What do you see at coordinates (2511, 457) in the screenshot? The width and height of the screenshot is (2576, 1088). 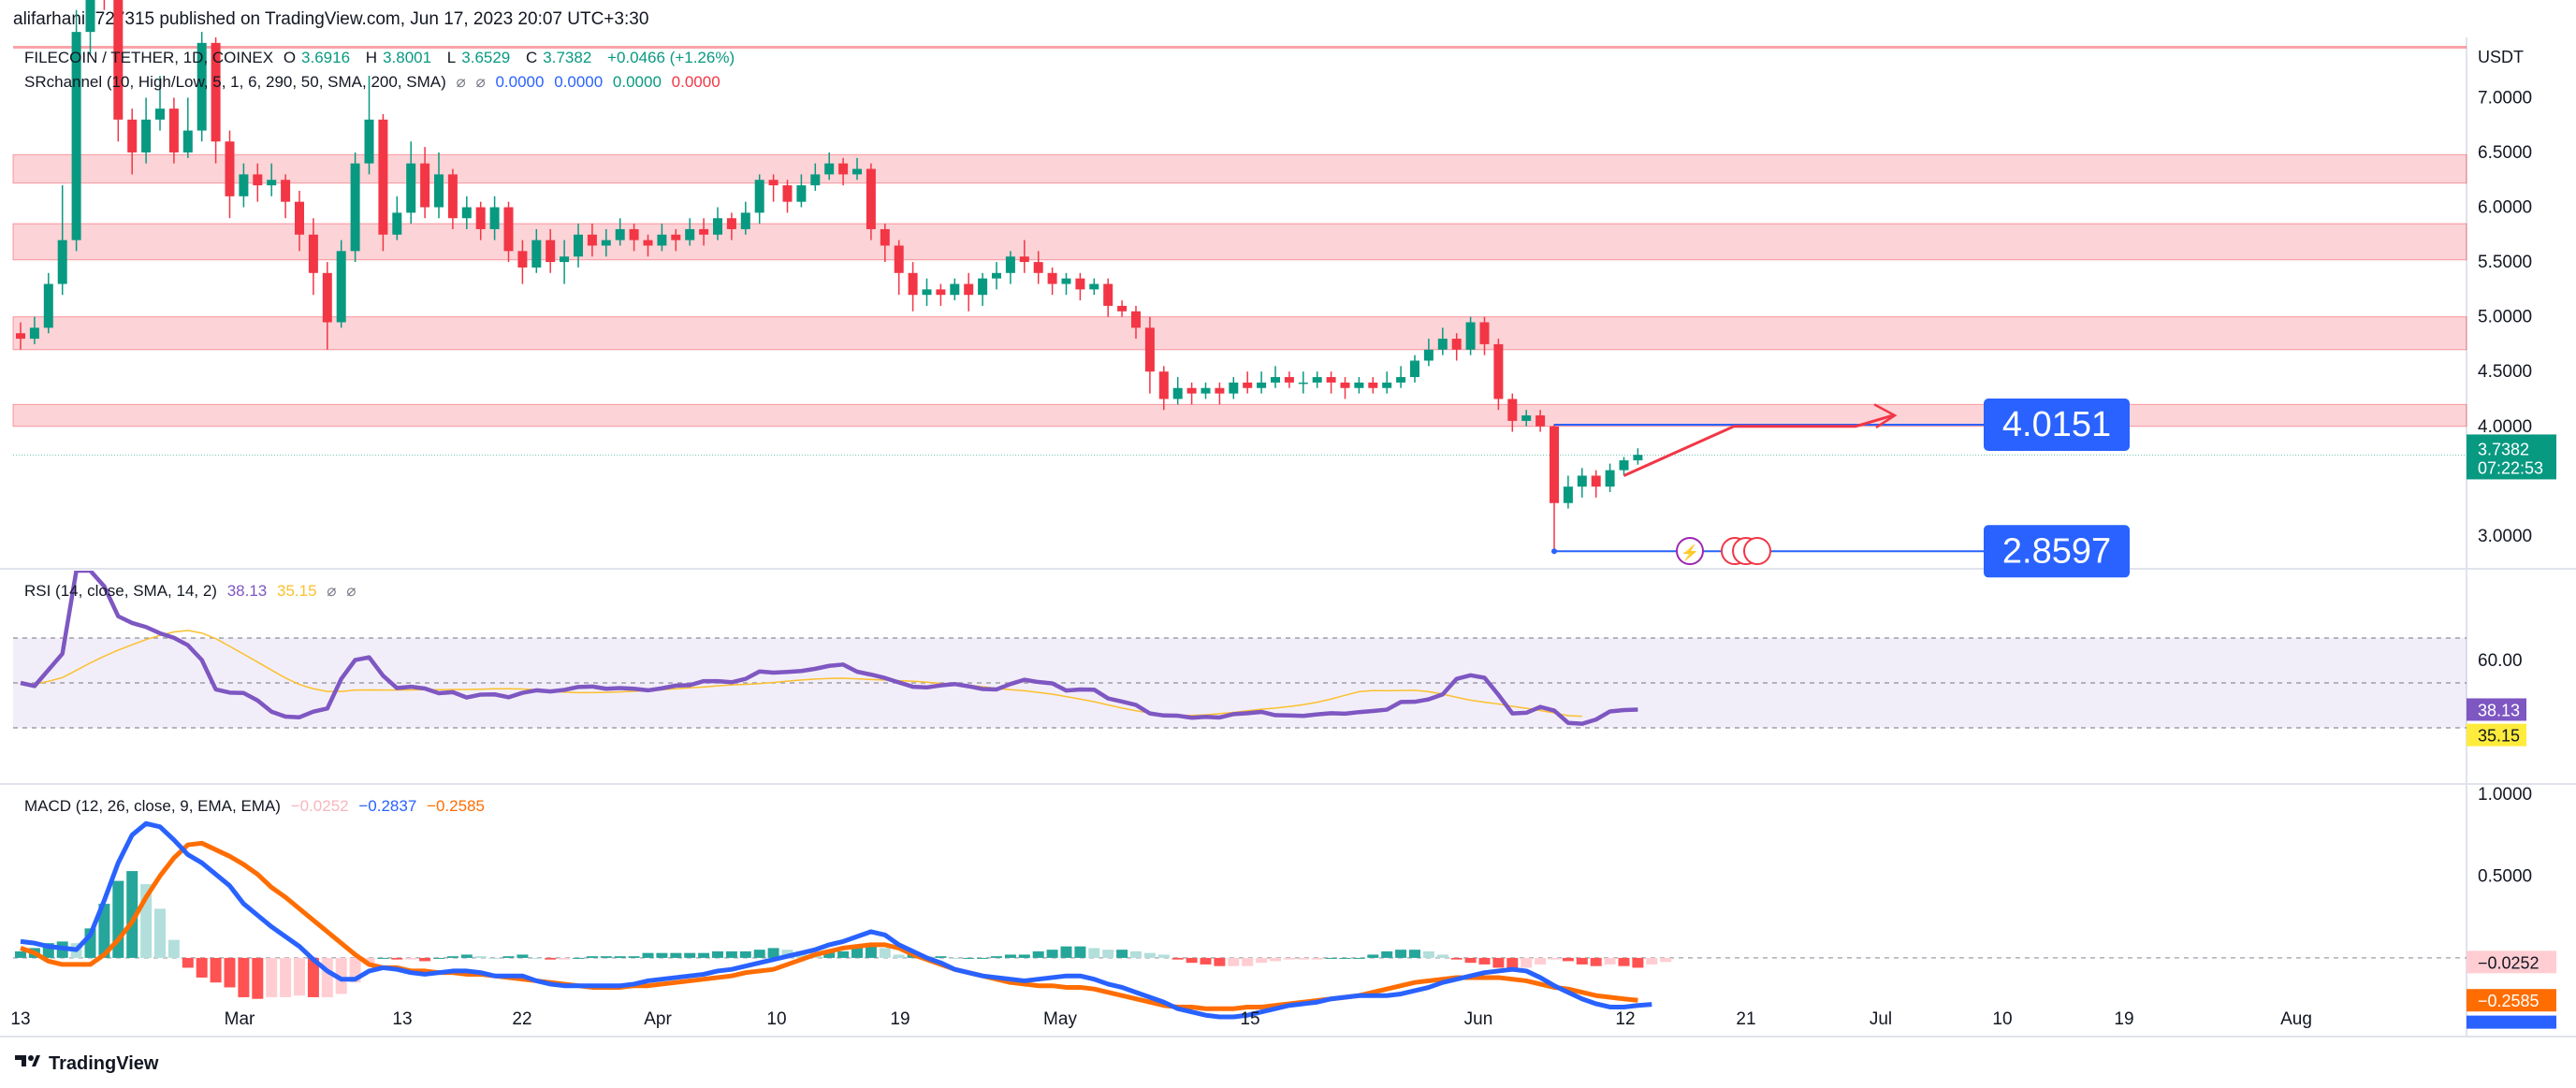 I see `last-price-tag` at bounding box center [2511, 457].